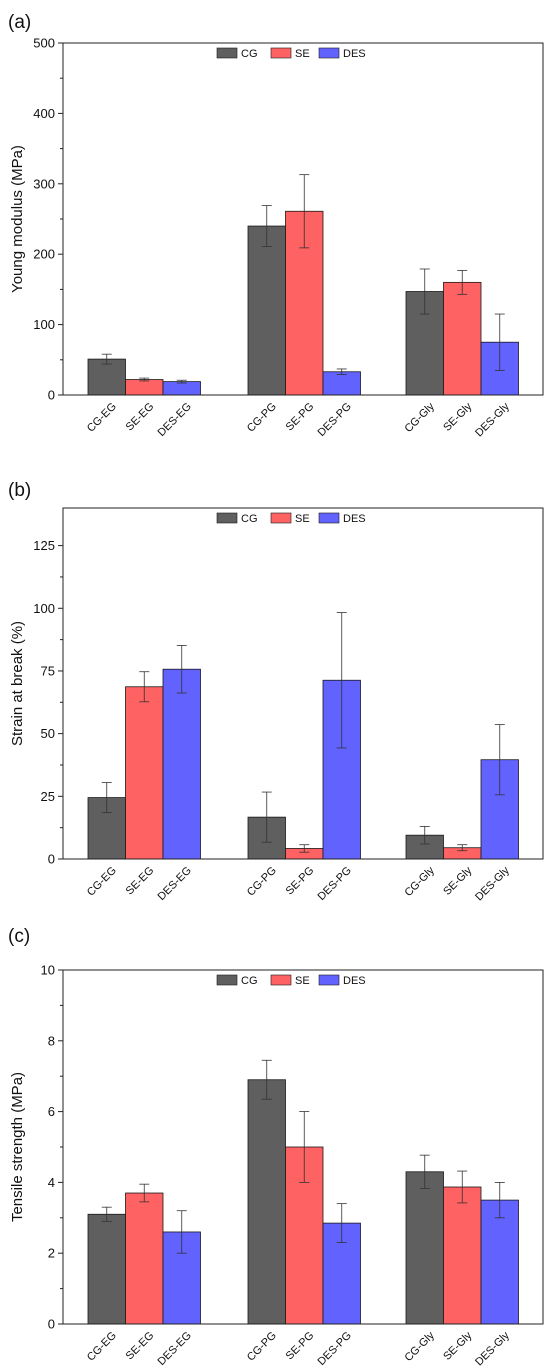 The image size is (550, 1367). What do you see at coordinates (19, 936) in the screenshot?
I see `panel-label: (c)` at bounding box center [19, 936].